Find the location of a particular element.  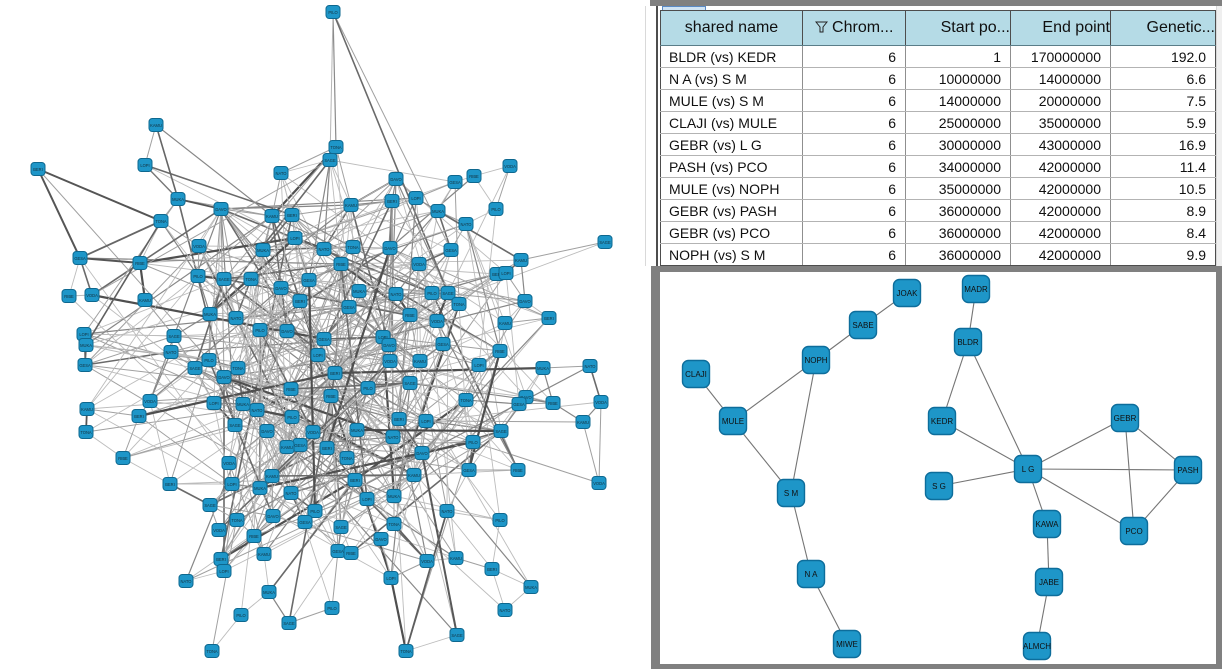

svg-text: KAWA is located at coordinates (1048, 524).